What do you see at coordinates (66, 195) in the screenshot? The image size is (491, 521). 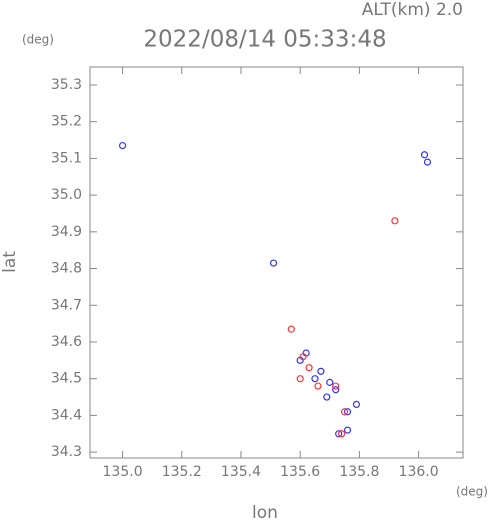 I see `y-tick-label: 35.0` at bounding box center [66, 195].